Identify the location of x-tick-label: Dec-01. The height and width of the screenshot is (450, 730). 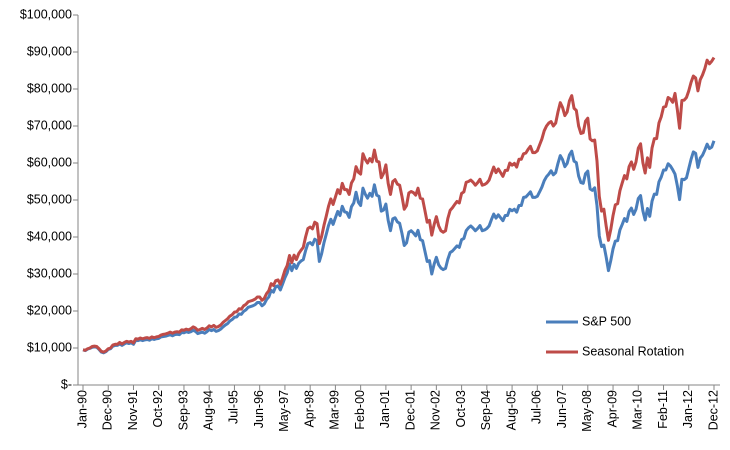
(410, 410).